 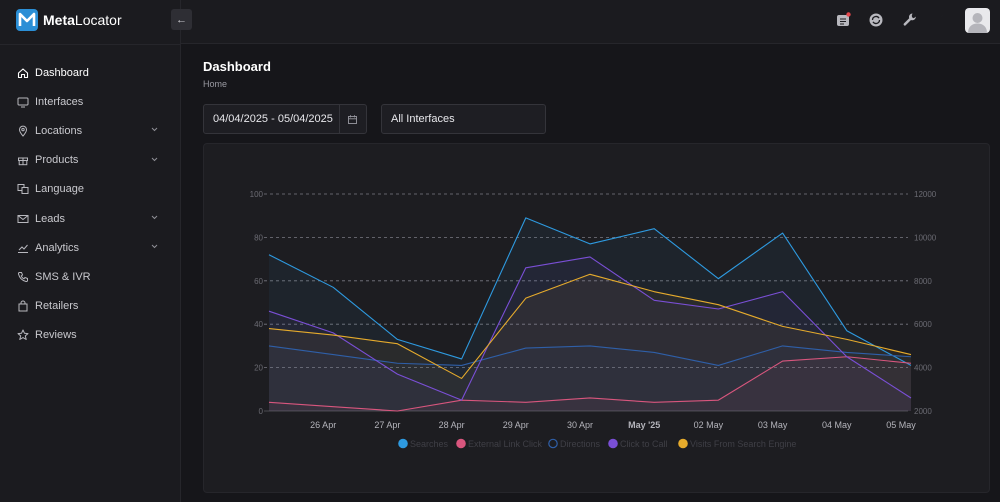 I want to click on sidebar-item-interfaces: Interfaces, so click(x=90, y=101).